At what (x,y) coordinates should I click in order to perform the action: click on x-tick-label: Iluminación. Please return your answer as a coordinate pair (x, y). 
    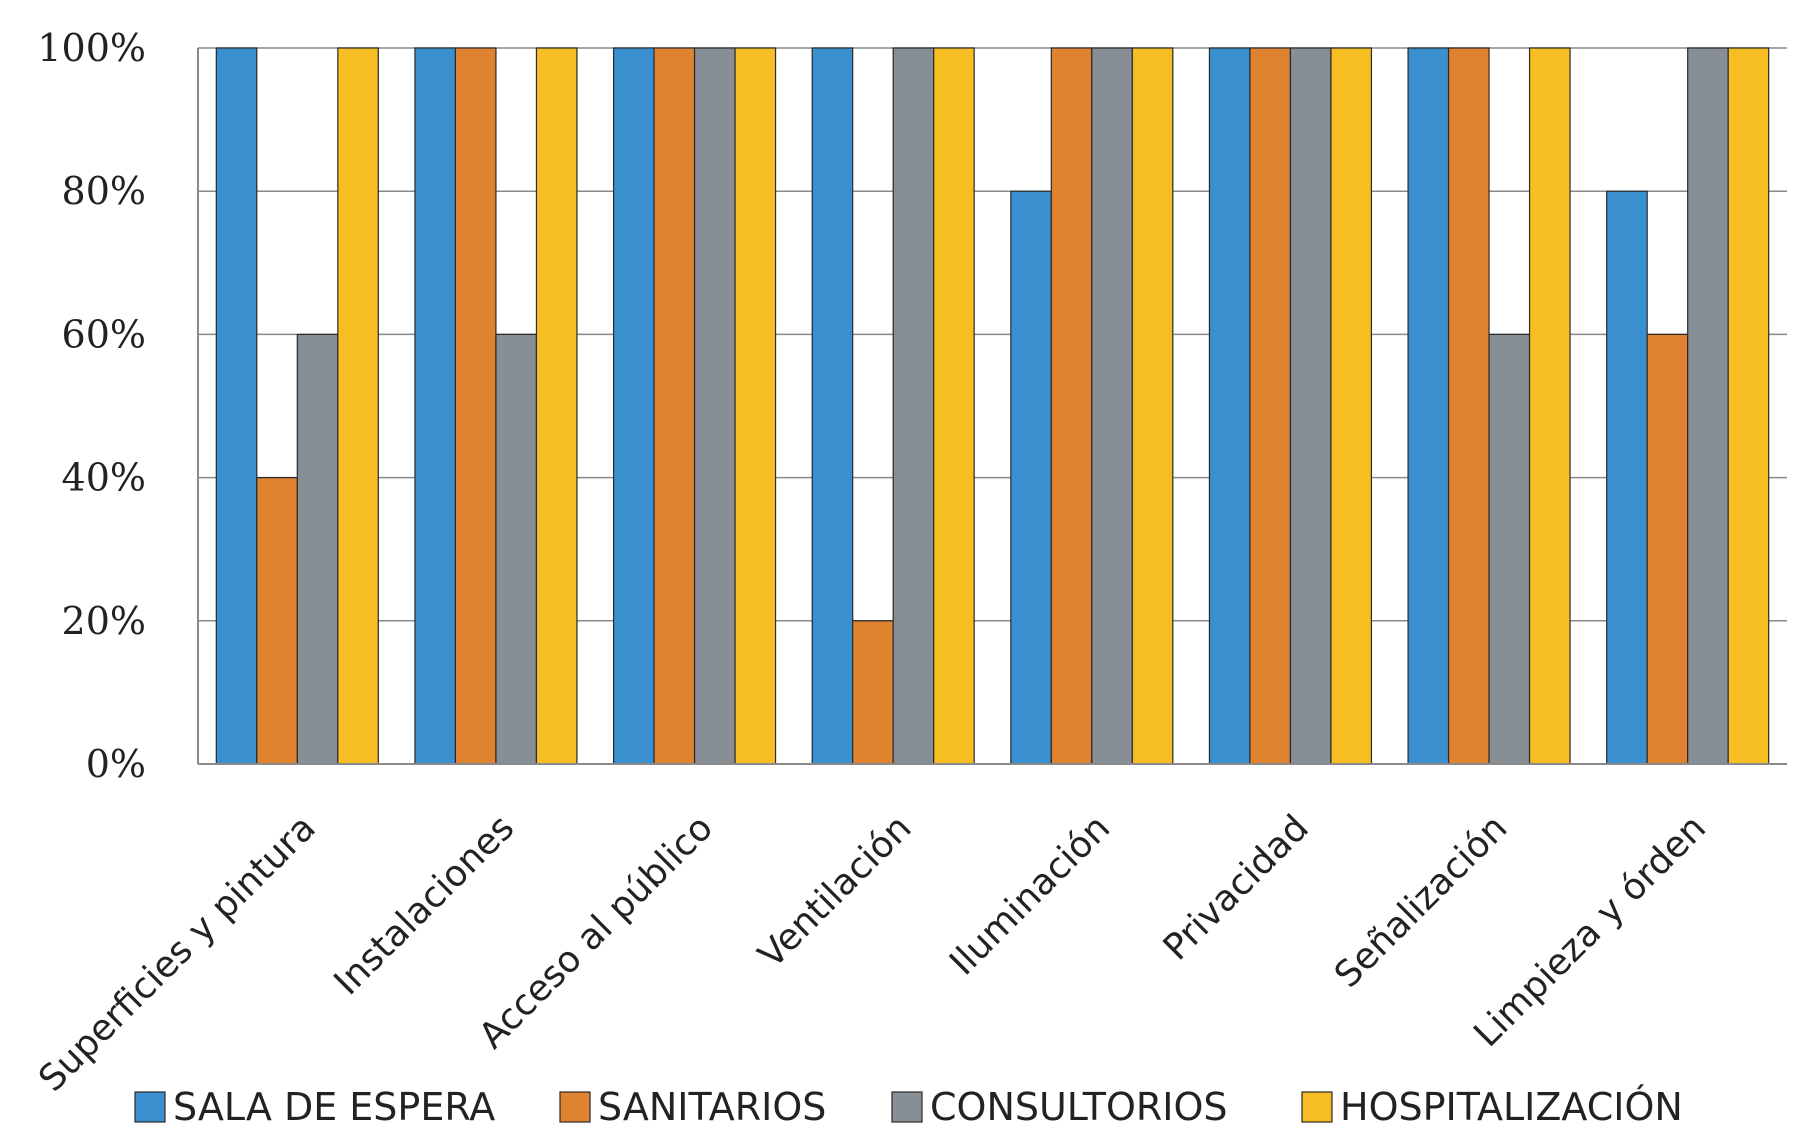
    Looking at the image, I should click on (1030, 895).